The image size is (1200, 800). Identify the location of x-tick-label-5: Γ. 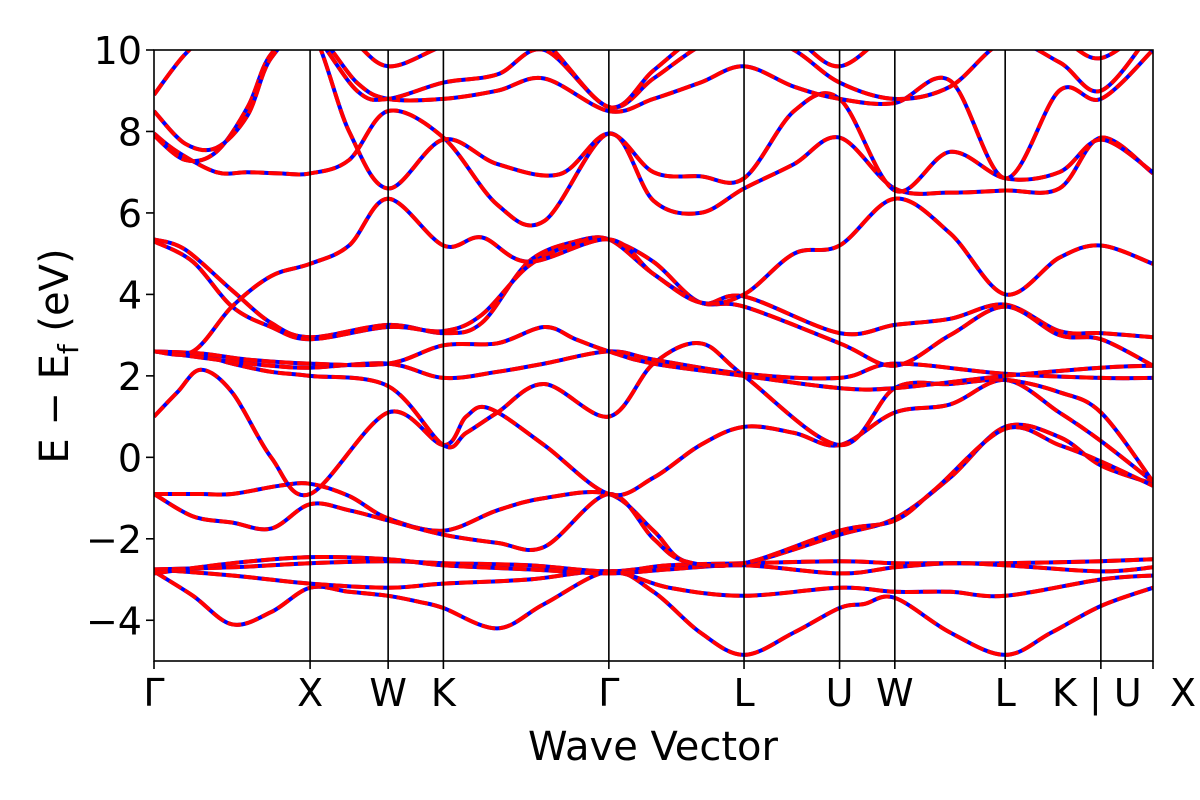
(608, 693).